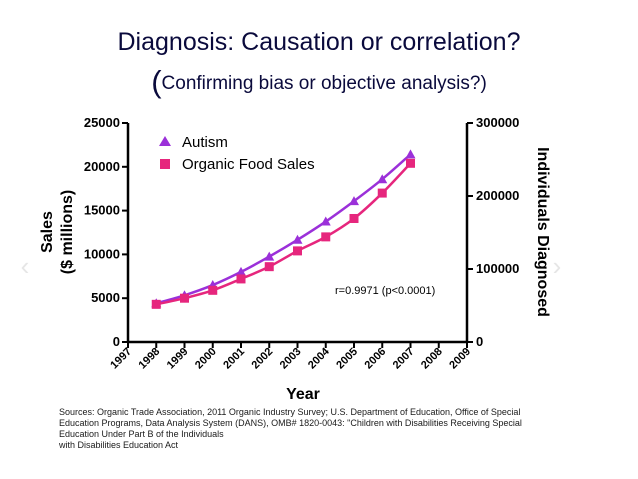 Image resolution: width=638 pixels, height=479 pixels. What do you see at coordinates (156, 81) in the screenshot?
I see `subtitle-open-paren: (` at bounding box center [156, 81].